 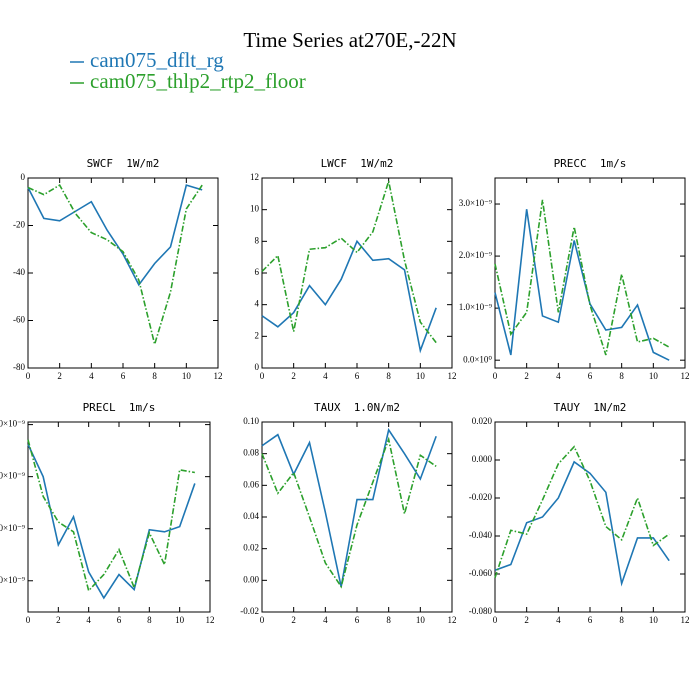 I want to click on y-tick-label: -0.060, so click(x=481, y=573).